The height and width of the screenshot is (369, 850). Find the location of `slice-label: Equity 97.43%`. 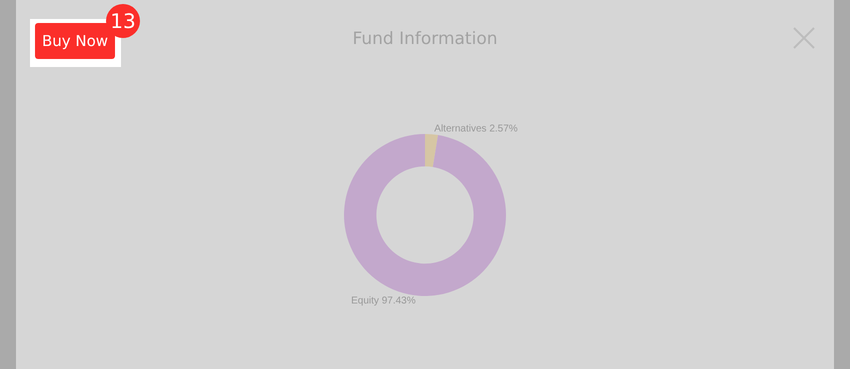

slice-label: Equity 97.43% is located at coordinates (383, 301).